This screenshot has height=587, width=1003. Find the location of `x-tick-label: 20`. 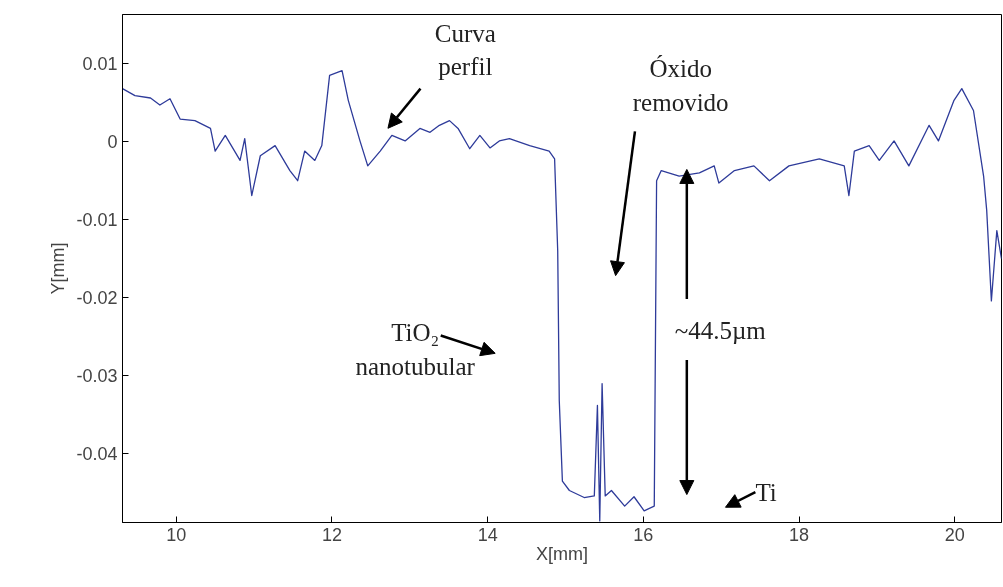

x-tick-label: 20 is located at coordinates (954, 534).